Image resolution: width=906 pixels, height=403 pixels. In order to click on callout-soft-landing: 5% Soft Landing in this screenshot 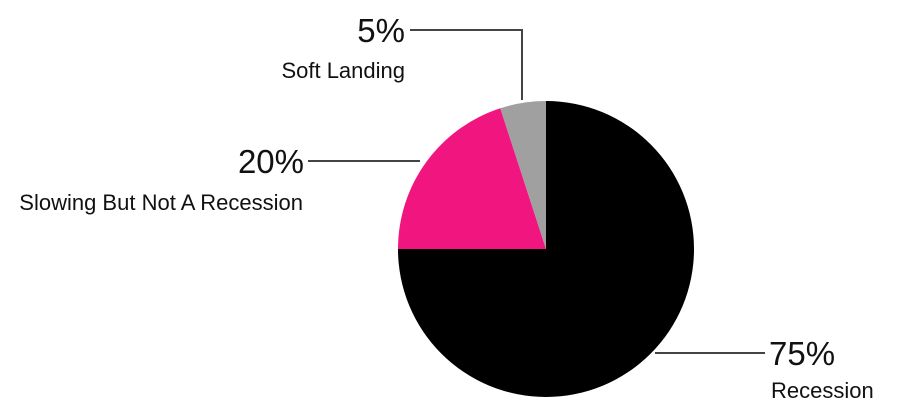, I will do `click(402, 56)`.